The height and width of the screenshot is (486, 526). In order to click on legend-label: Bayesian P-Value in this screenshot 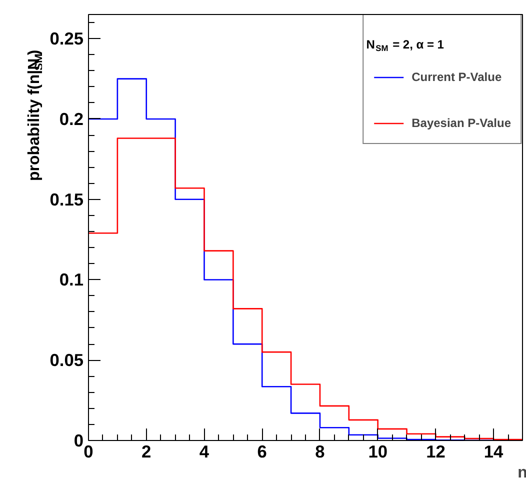, I will do `click(461, 123)`.